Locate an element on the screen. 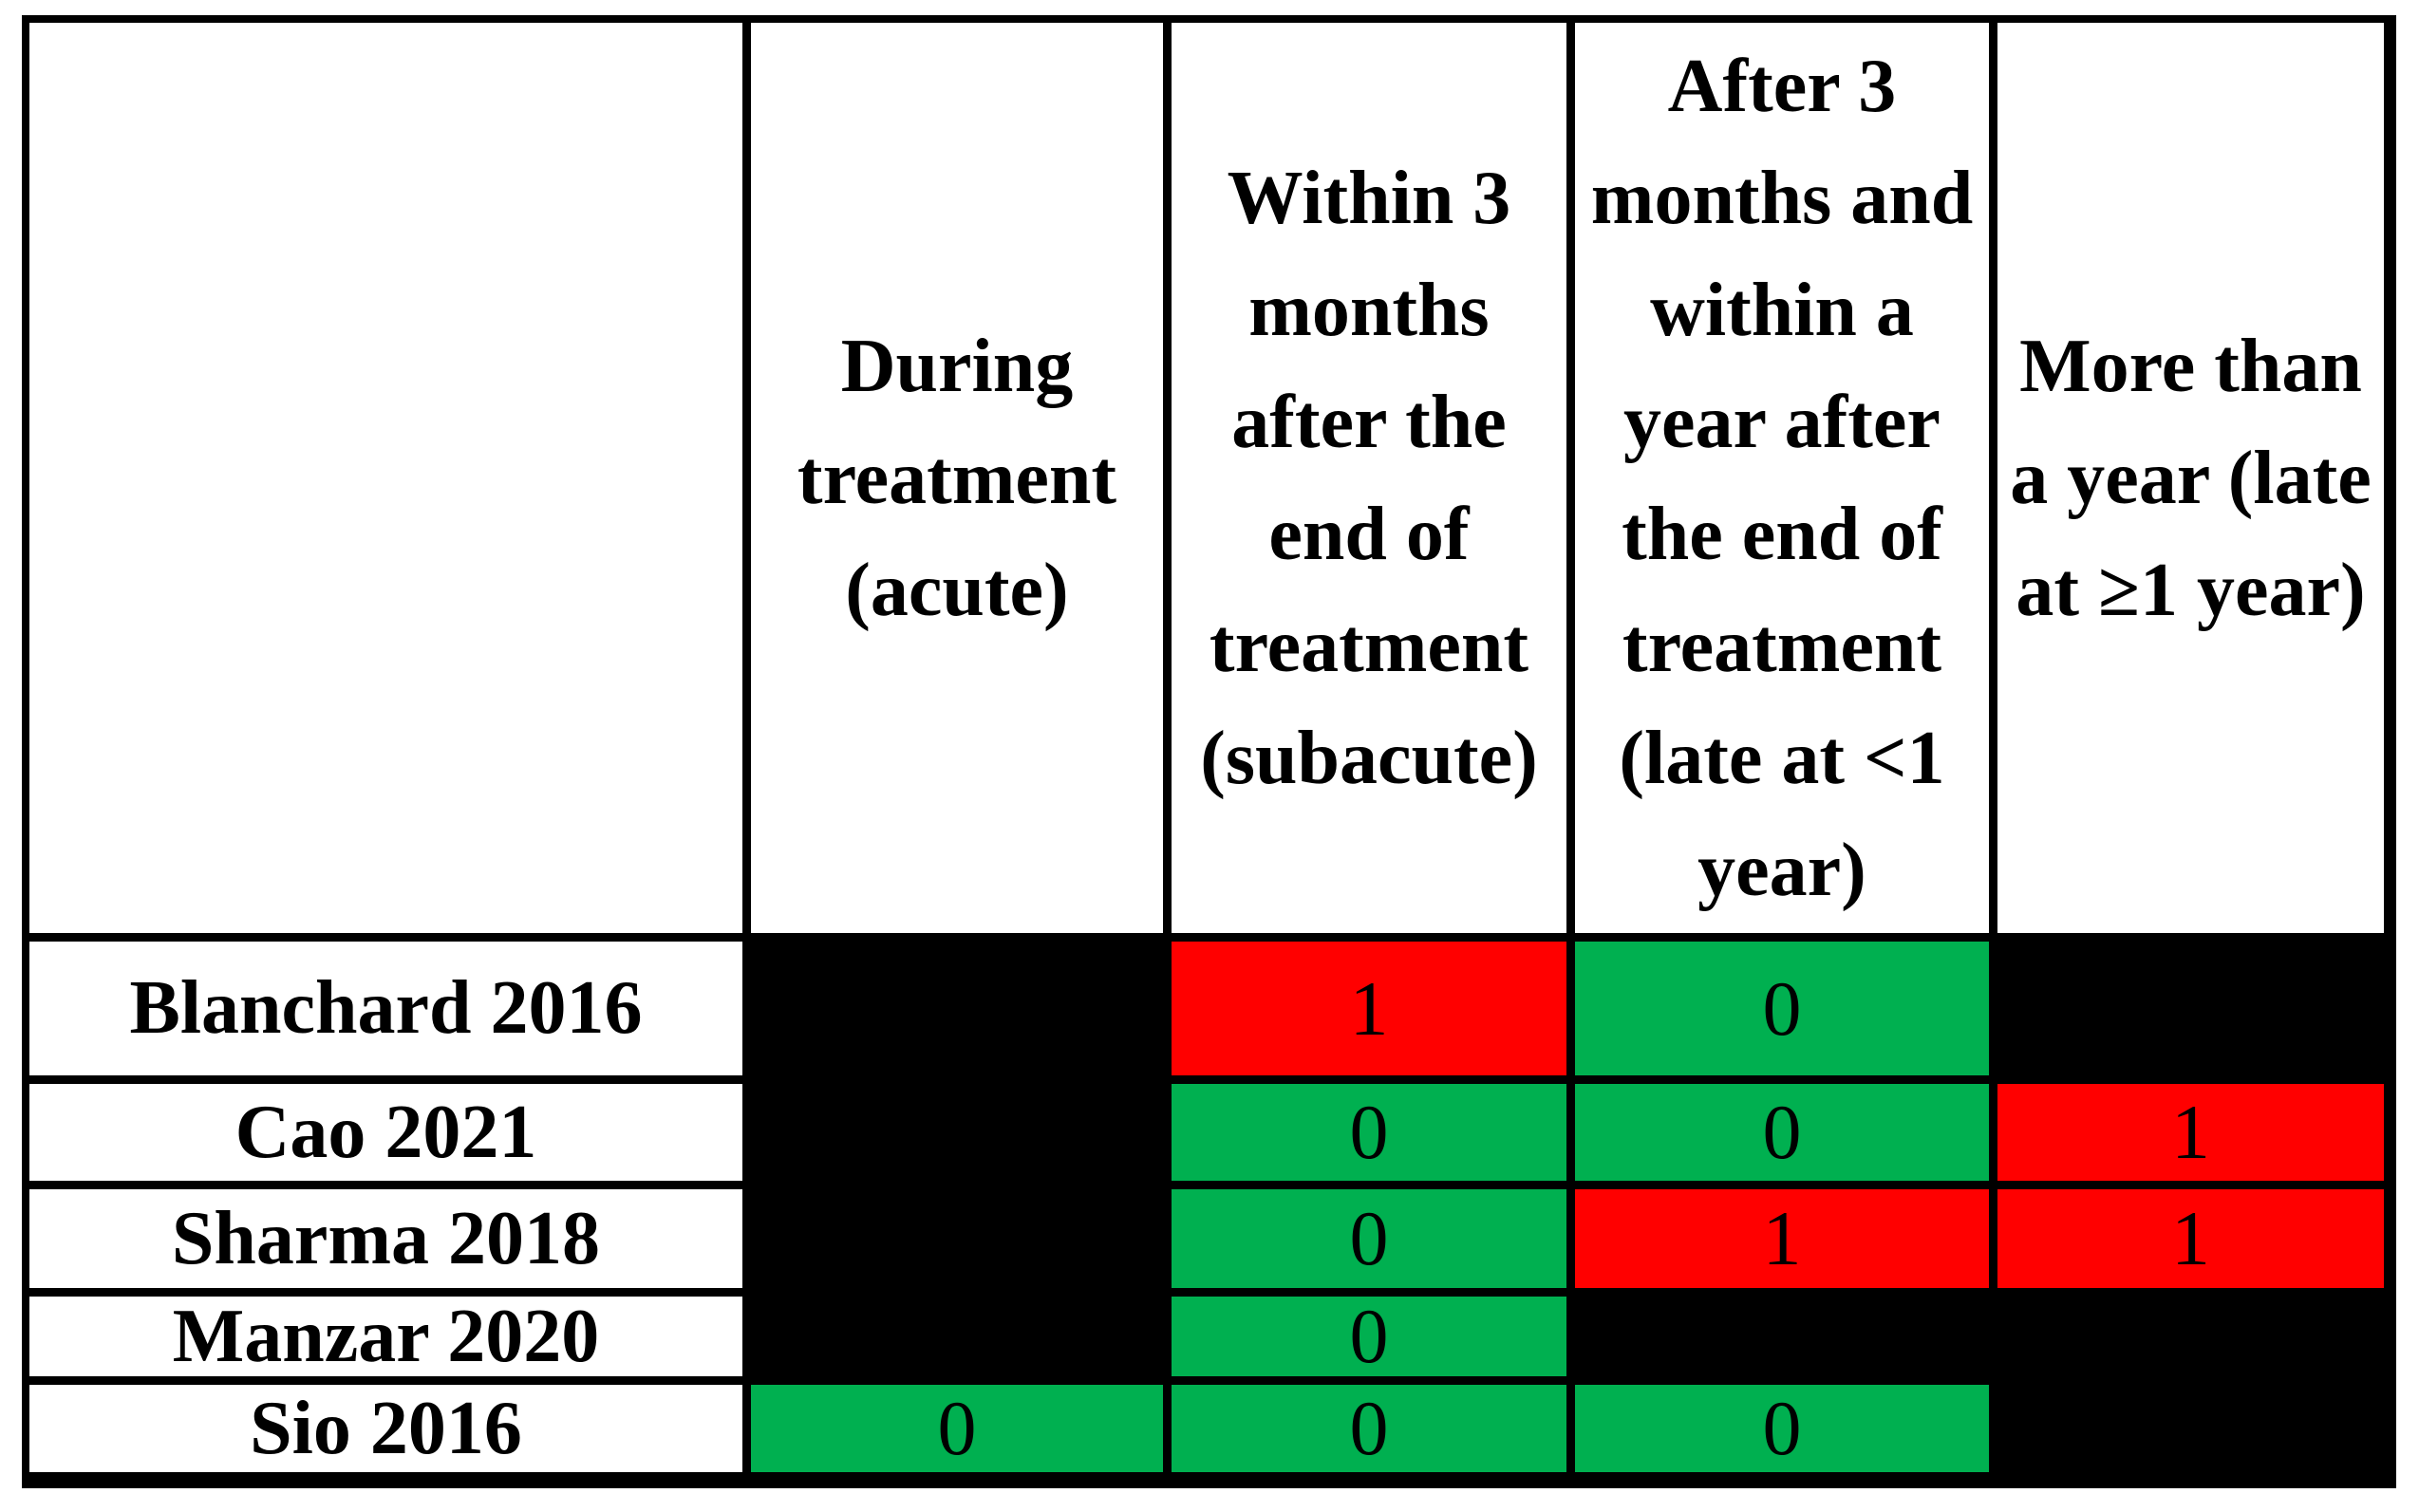 The width and height of the screenshot is (2419, 1512). cell-sio-2016-late-under-1y: 0 is located at coordinates (1782, 1428).